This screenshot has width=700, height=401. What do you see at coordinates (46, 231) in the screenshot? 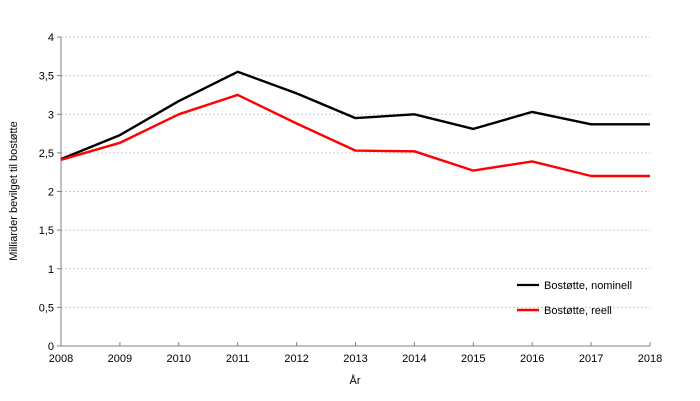
I see `y-tick-label: 1,5` at bounding box center [46, 231].